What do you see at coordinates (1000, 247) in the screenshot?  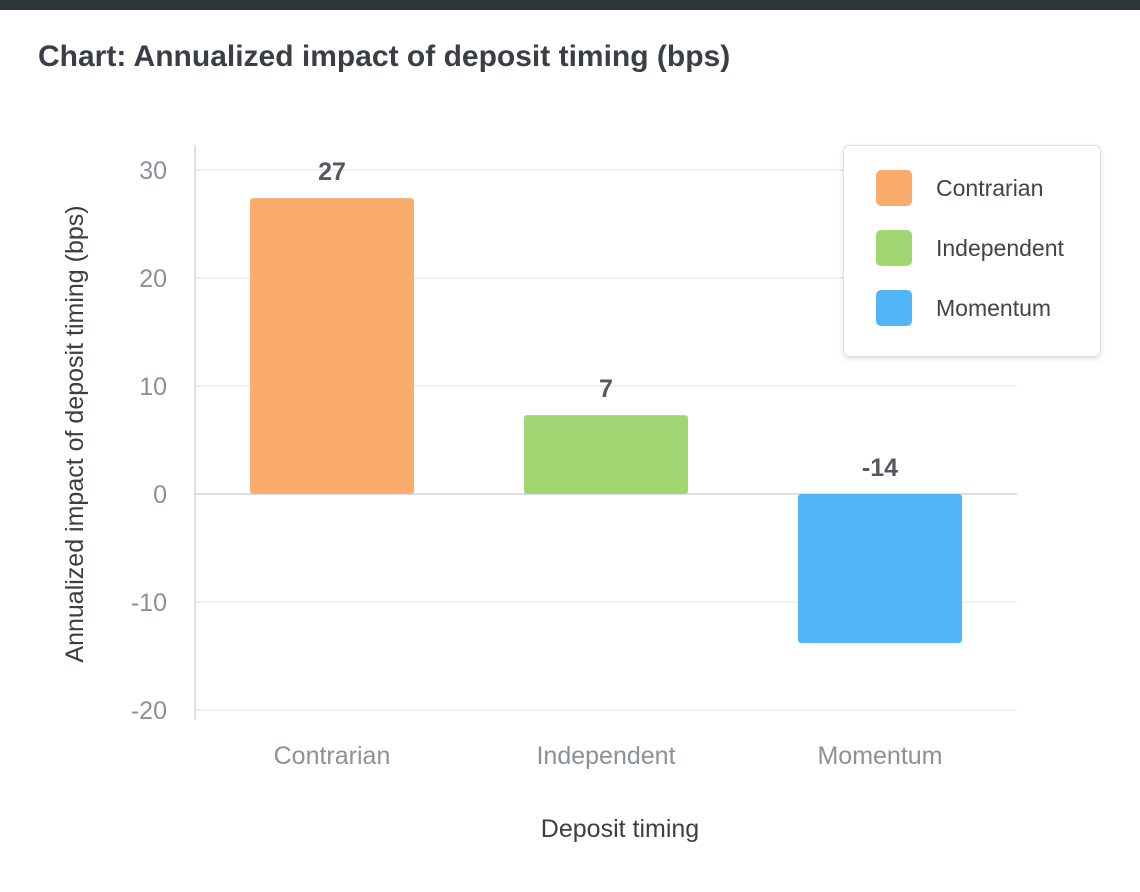 I see `legend-label: Independent` at bounding box center [1000, 247].